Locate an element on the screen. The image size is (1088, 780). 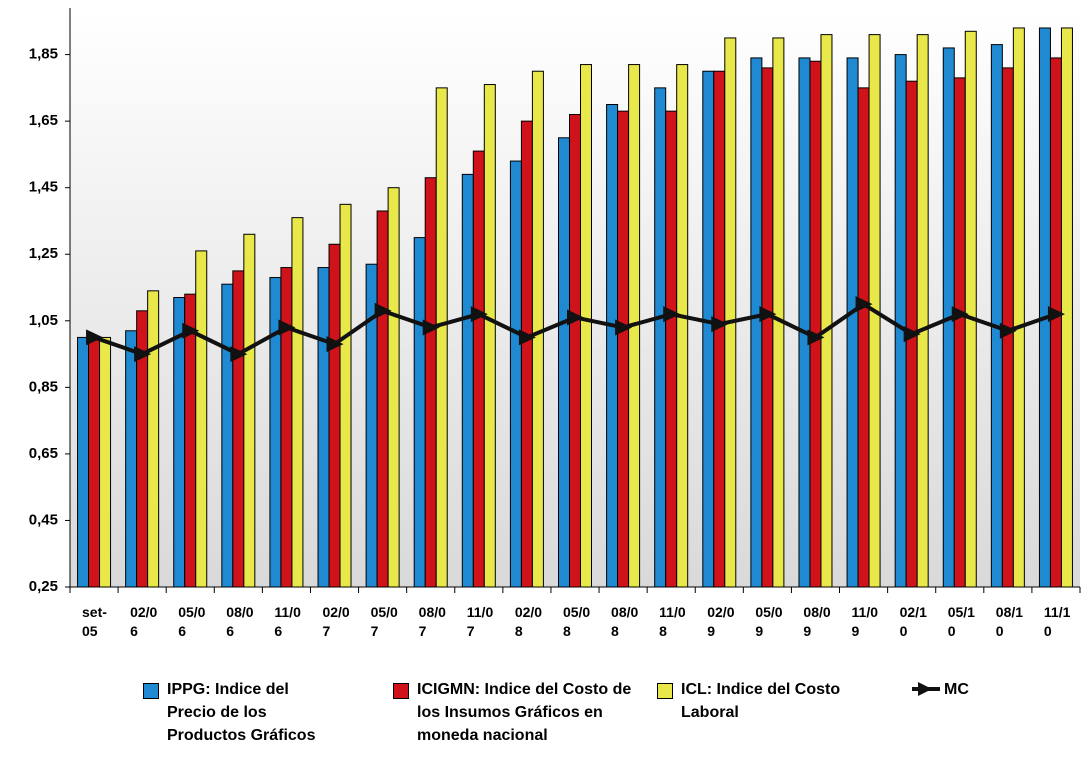
legend-label: MC is located at coordinates (956, 689).